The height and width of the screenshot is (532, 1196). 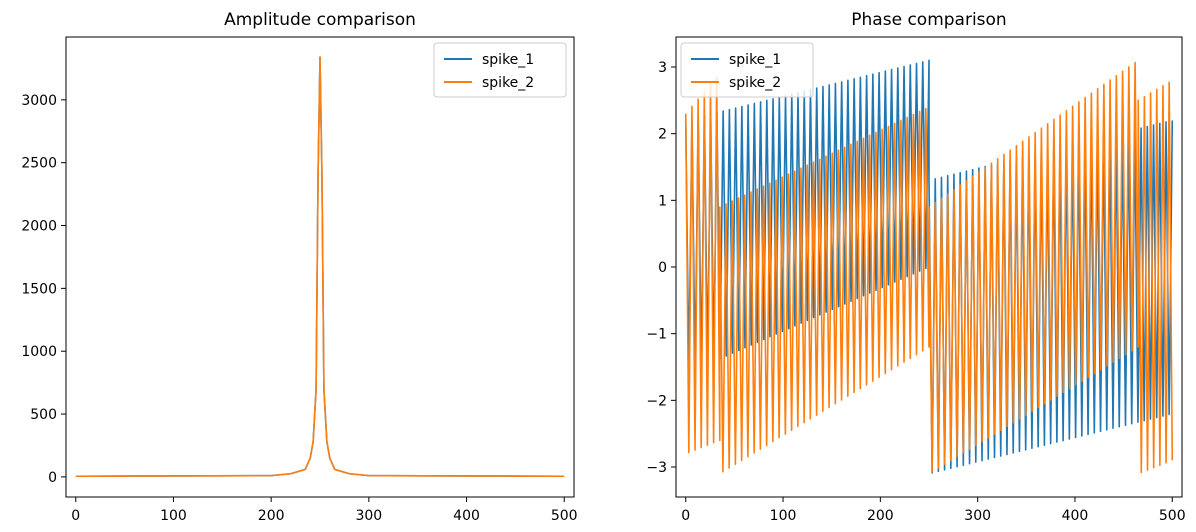 What do you see at coordinates (39, 352) in the screenshot?
I see `y-tick-label-2: 1000` at bounding box center [39, 352].